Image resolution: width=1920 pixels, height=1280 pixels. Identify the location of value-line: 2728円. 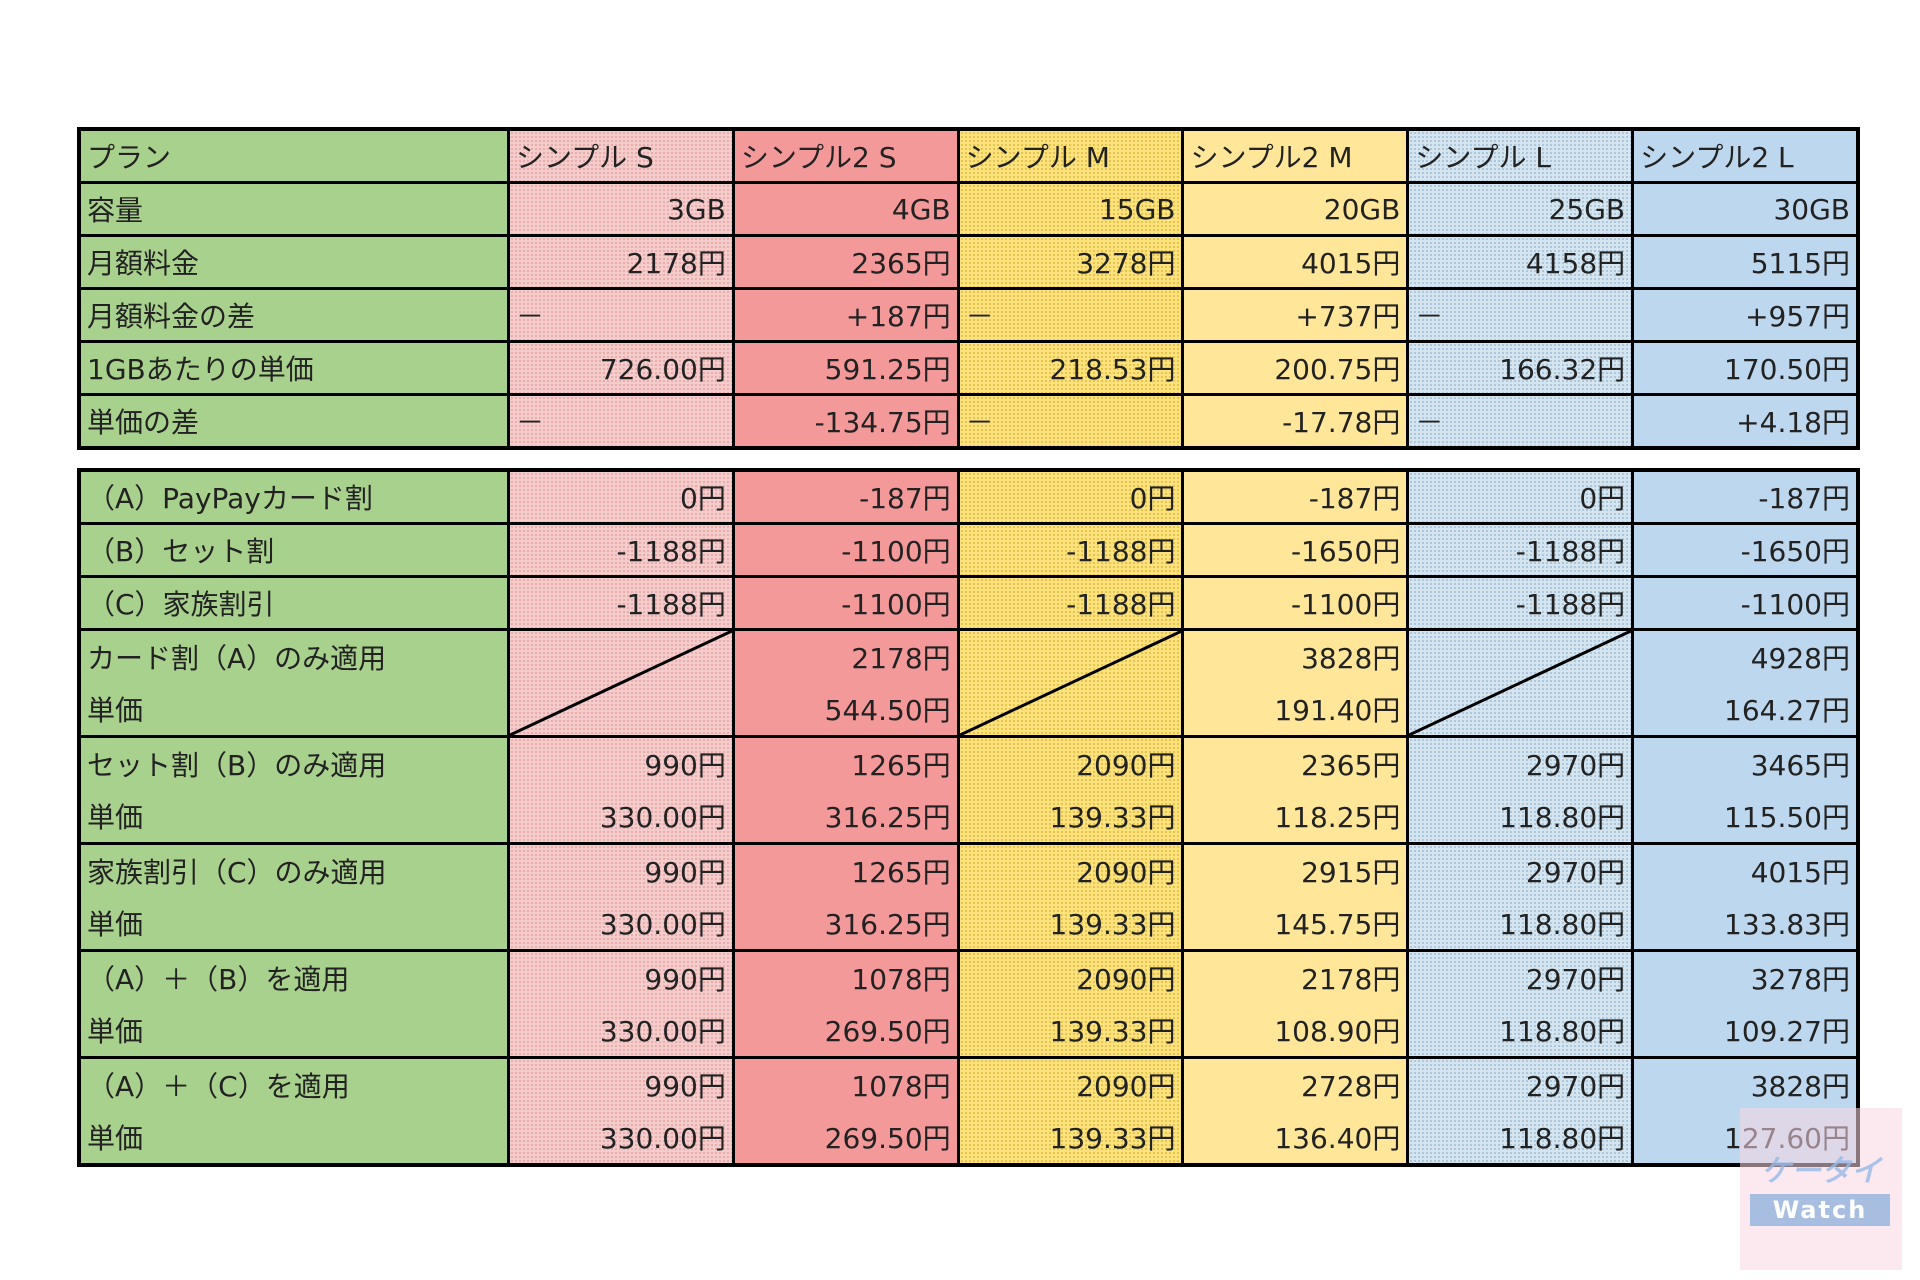
(1351, 1086).